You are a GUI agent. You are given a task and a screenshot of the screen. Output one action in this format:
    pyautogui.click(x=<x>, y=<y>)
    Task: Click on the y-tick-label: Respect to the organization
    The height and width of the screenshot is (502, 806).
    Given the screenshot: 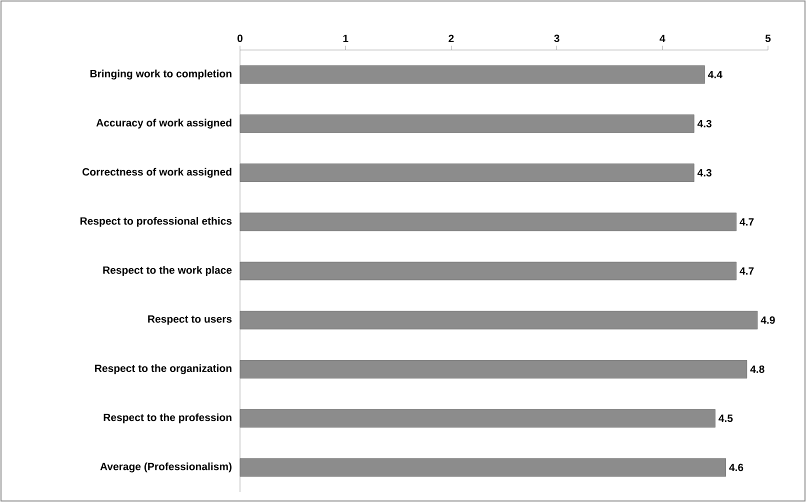 What is the action you would take?
    pyautogui.click(x=163, y=369)
    